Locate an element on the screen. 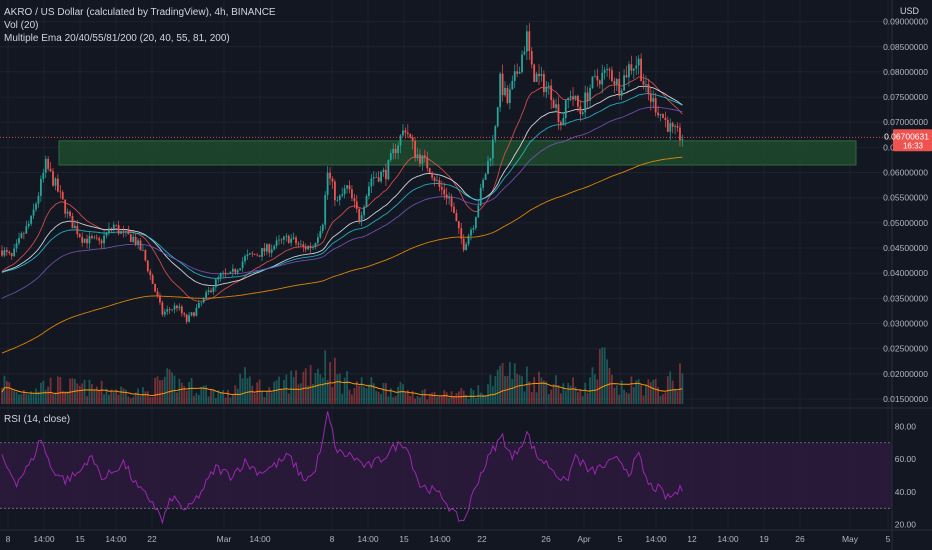 Image resolution: width=932 pixels, height=550 pixels. price-tick-label: 0.01500000 is located at coordinates (905, 399).